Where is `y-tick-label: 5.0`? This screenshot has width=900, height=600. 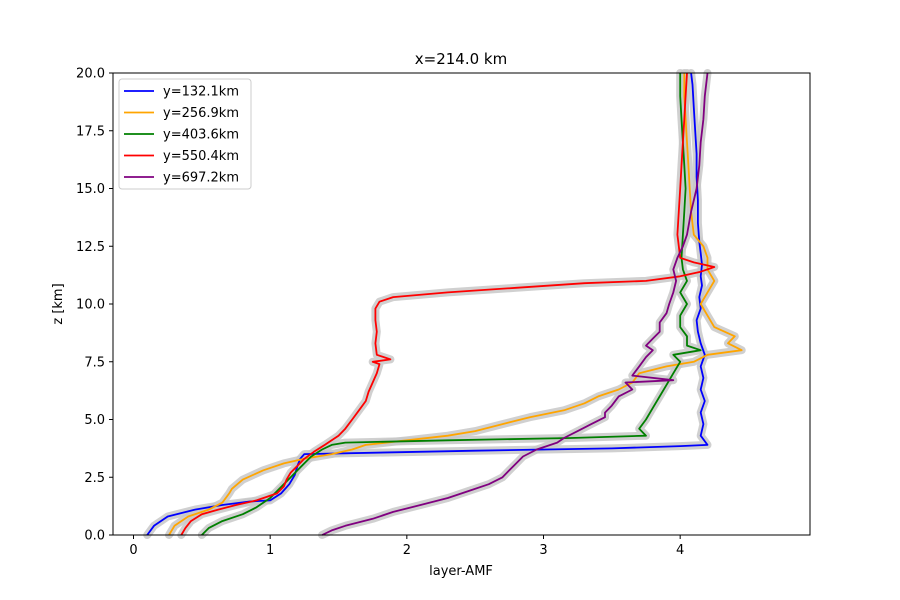 y-tick-label: 5.0 is located at coordinates (94, 420).